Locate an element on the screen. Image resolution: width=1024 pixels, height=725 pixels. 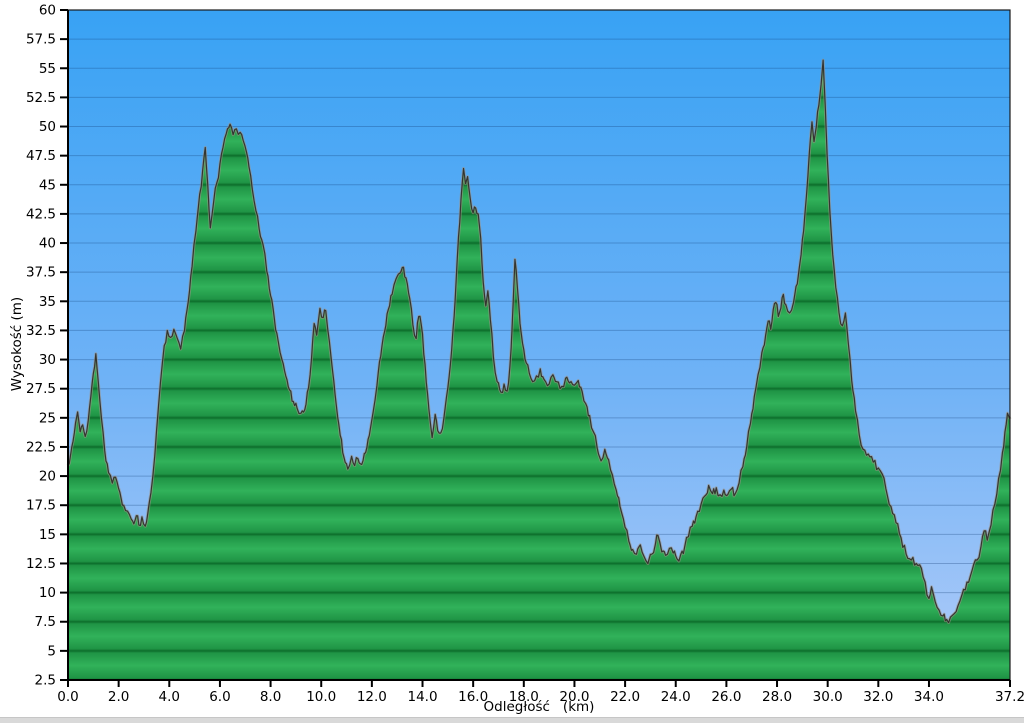
x-tick-label: 34.0 is located at coordinates (929, 697).